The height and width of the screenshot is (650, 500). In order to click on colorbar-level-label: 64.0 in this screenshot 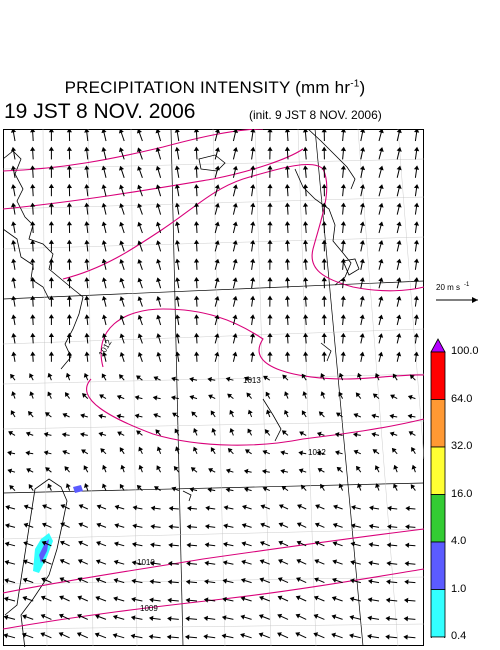, I will do `click(462, 398)`.